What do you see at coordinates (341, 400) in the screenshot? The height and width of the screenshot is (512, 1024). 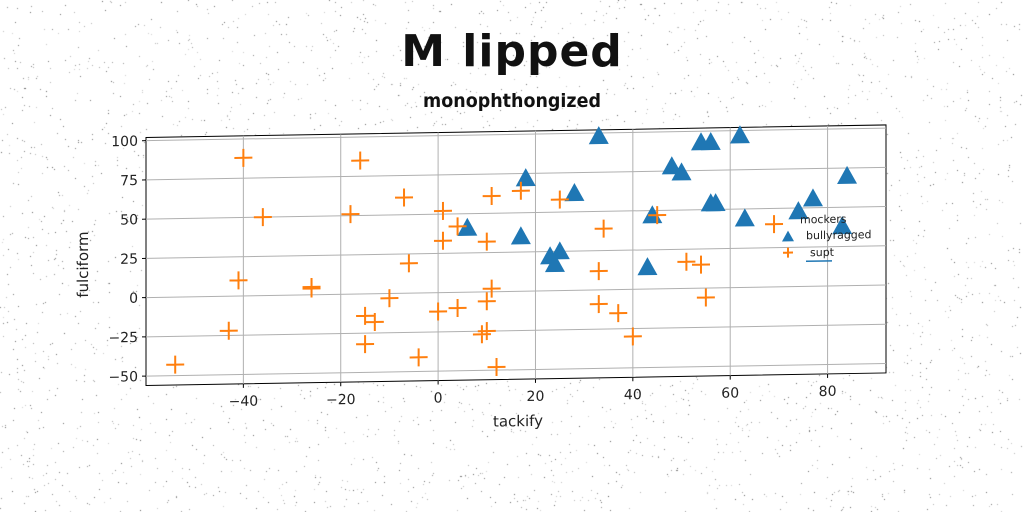 I see `x-tick-label: −20` at bounding box center [341, 400].